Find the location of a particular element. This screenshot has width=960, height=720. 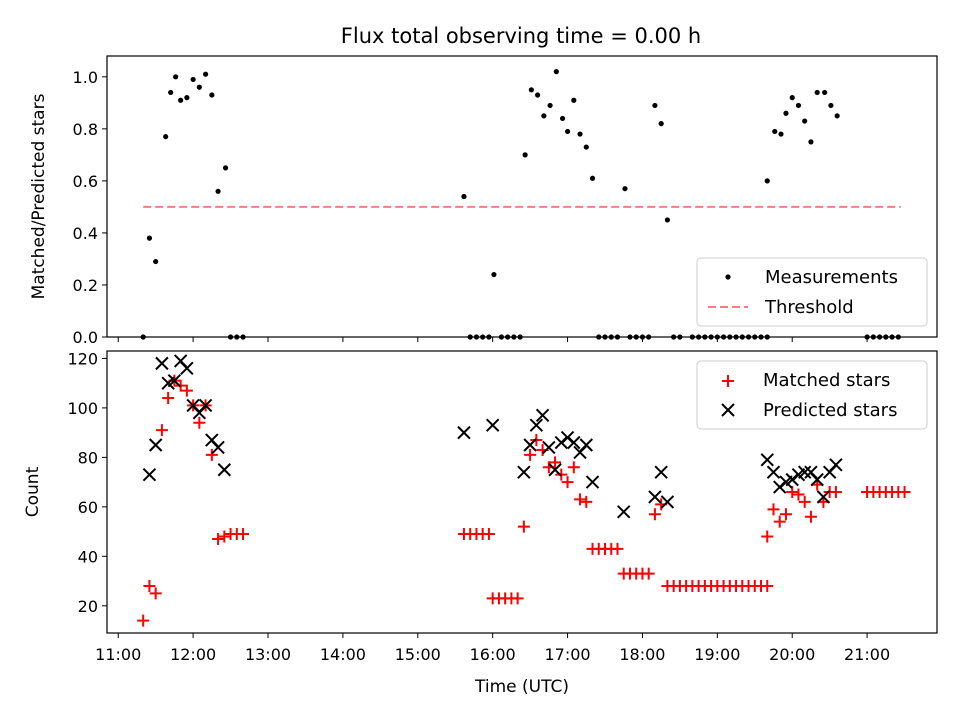

legend-bottom-frame is located at coordinates (812, 395).